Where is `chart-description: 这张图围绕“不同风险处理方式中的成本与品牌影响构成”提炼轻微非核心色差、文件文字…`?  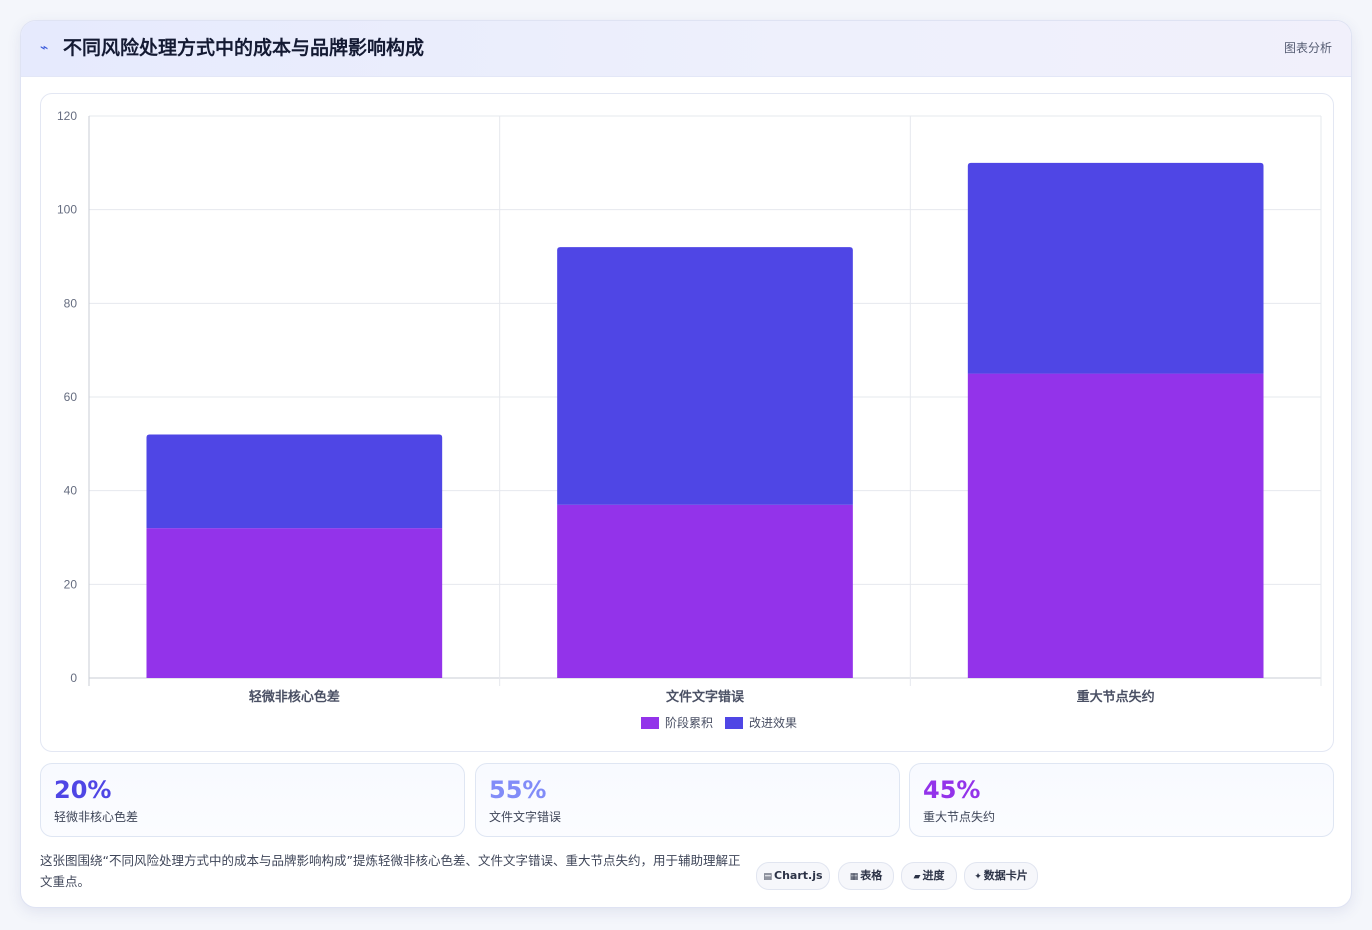 chart-description: 这张图围绕“不同风险处理方式中的成本与品牌影响构成”提炼轻微非核心色差、文件文字… is located at coordinates (390, 871).